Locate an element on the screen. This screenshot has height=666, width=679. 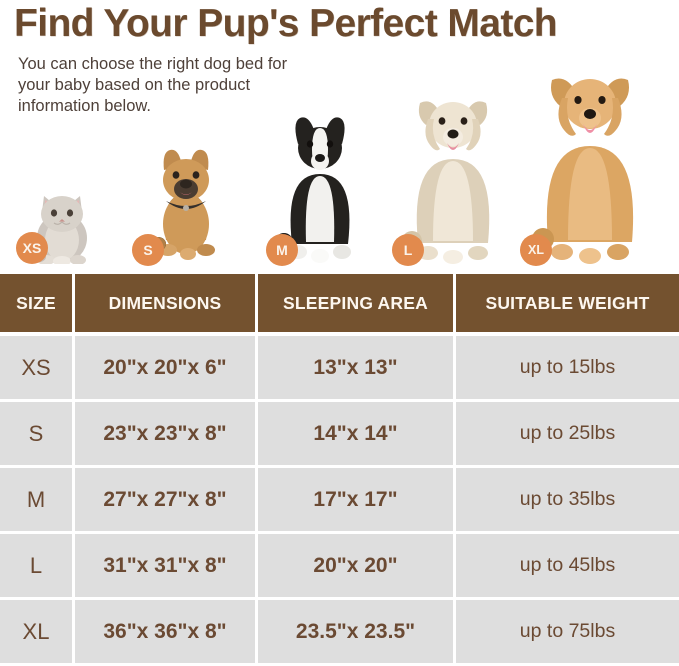
column-header-size: SIZE is located at coordinates (36, 303).